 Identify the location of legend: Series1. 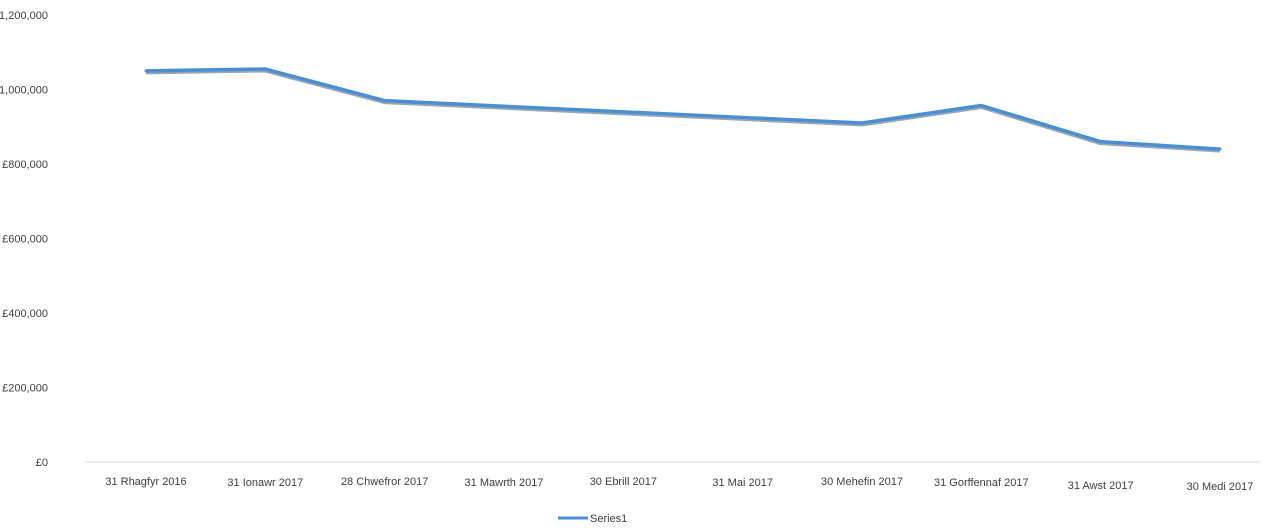
(592, 519).